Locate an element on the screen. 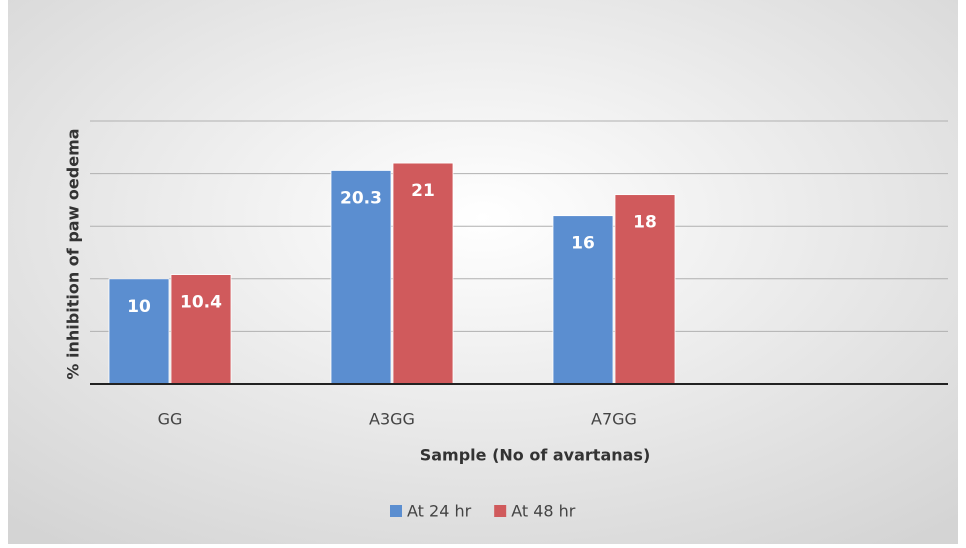 The width and height of the screenshot is (966, 548). data-label: 16 is located at coordinates (583, 244).